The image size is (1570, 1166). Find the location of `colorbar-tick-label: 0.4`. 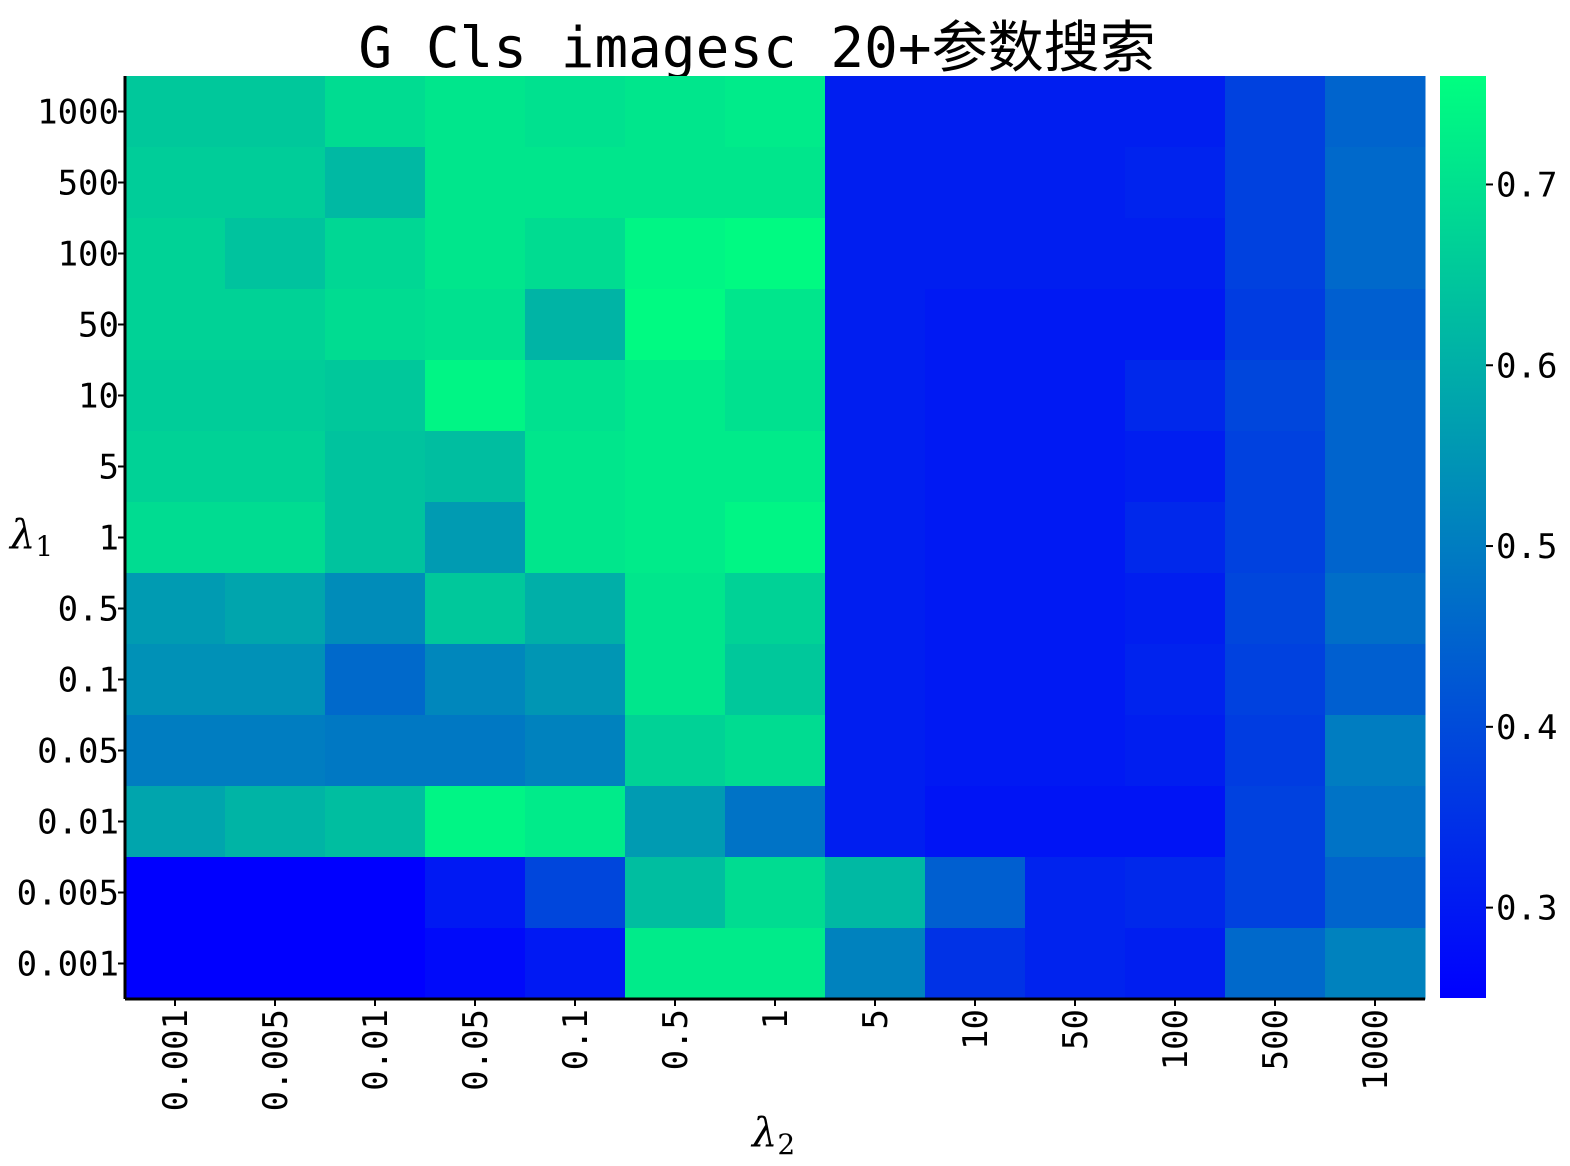

colorbar-tick-label: 0.4 is located at coordinates (1526, 728).